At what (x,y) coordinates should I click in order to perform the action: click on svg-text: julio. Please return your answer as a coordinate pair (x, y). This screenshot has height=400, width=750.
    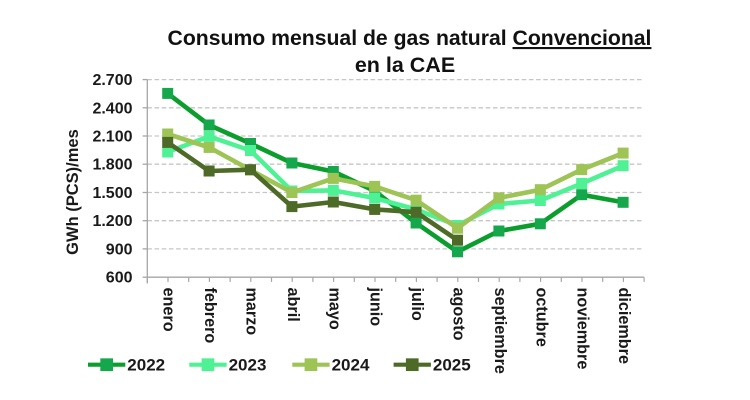
    Looking at the image, I should click on (417, 304).